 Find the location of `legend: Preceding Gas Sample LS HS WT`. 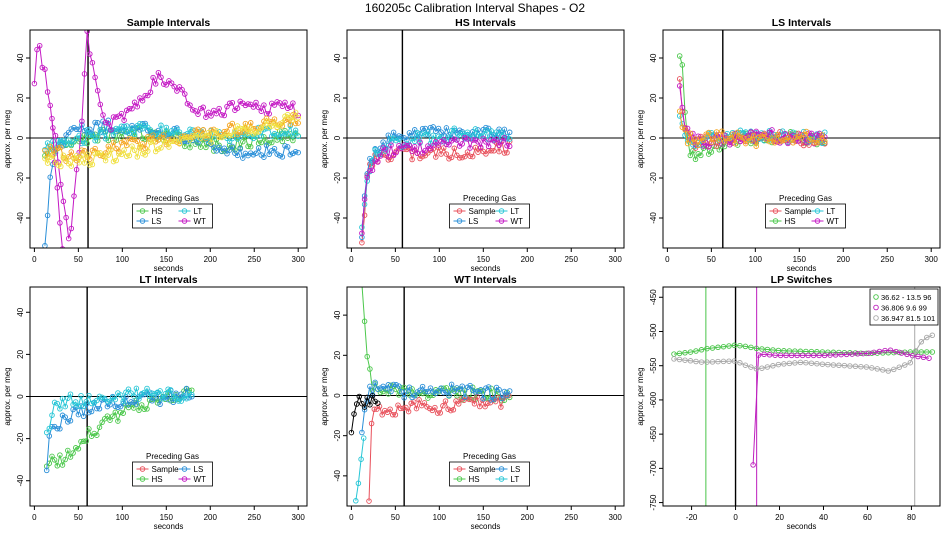

legend: Preceding Gas Sample LS HS WT is located at coordinates (172, 469).